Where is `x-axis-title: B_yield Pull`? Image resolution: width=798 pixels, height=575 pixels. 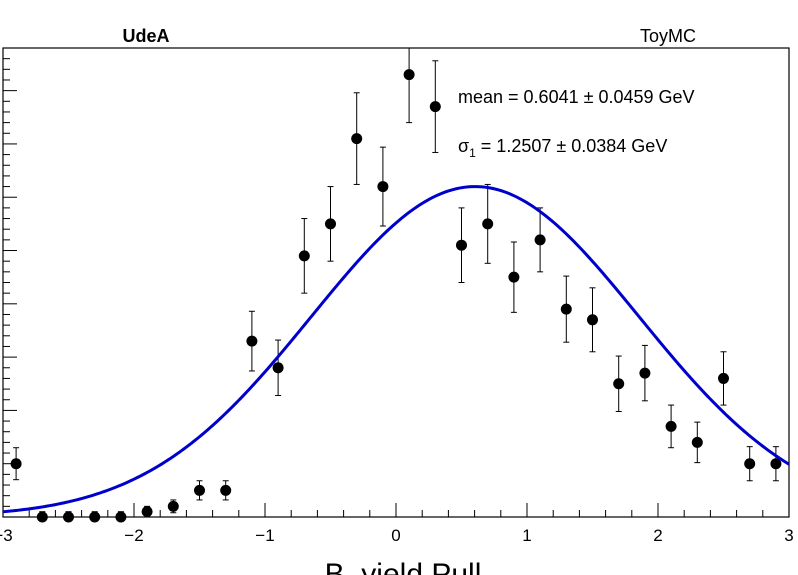
x-axis-title: B_yield Pull is located at coordinates (403, 566).